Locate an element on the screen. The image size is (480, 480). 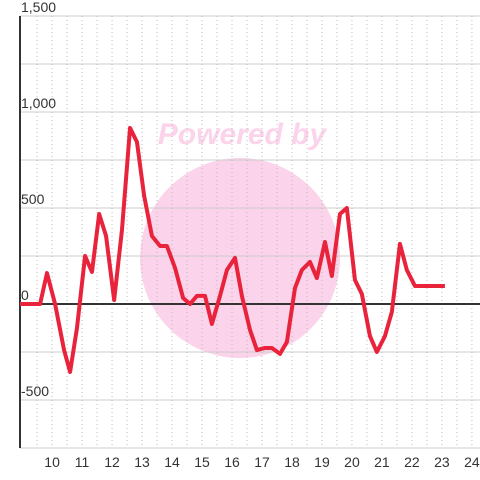
x-tick-label: 20 is located at coordinates (352, 462).